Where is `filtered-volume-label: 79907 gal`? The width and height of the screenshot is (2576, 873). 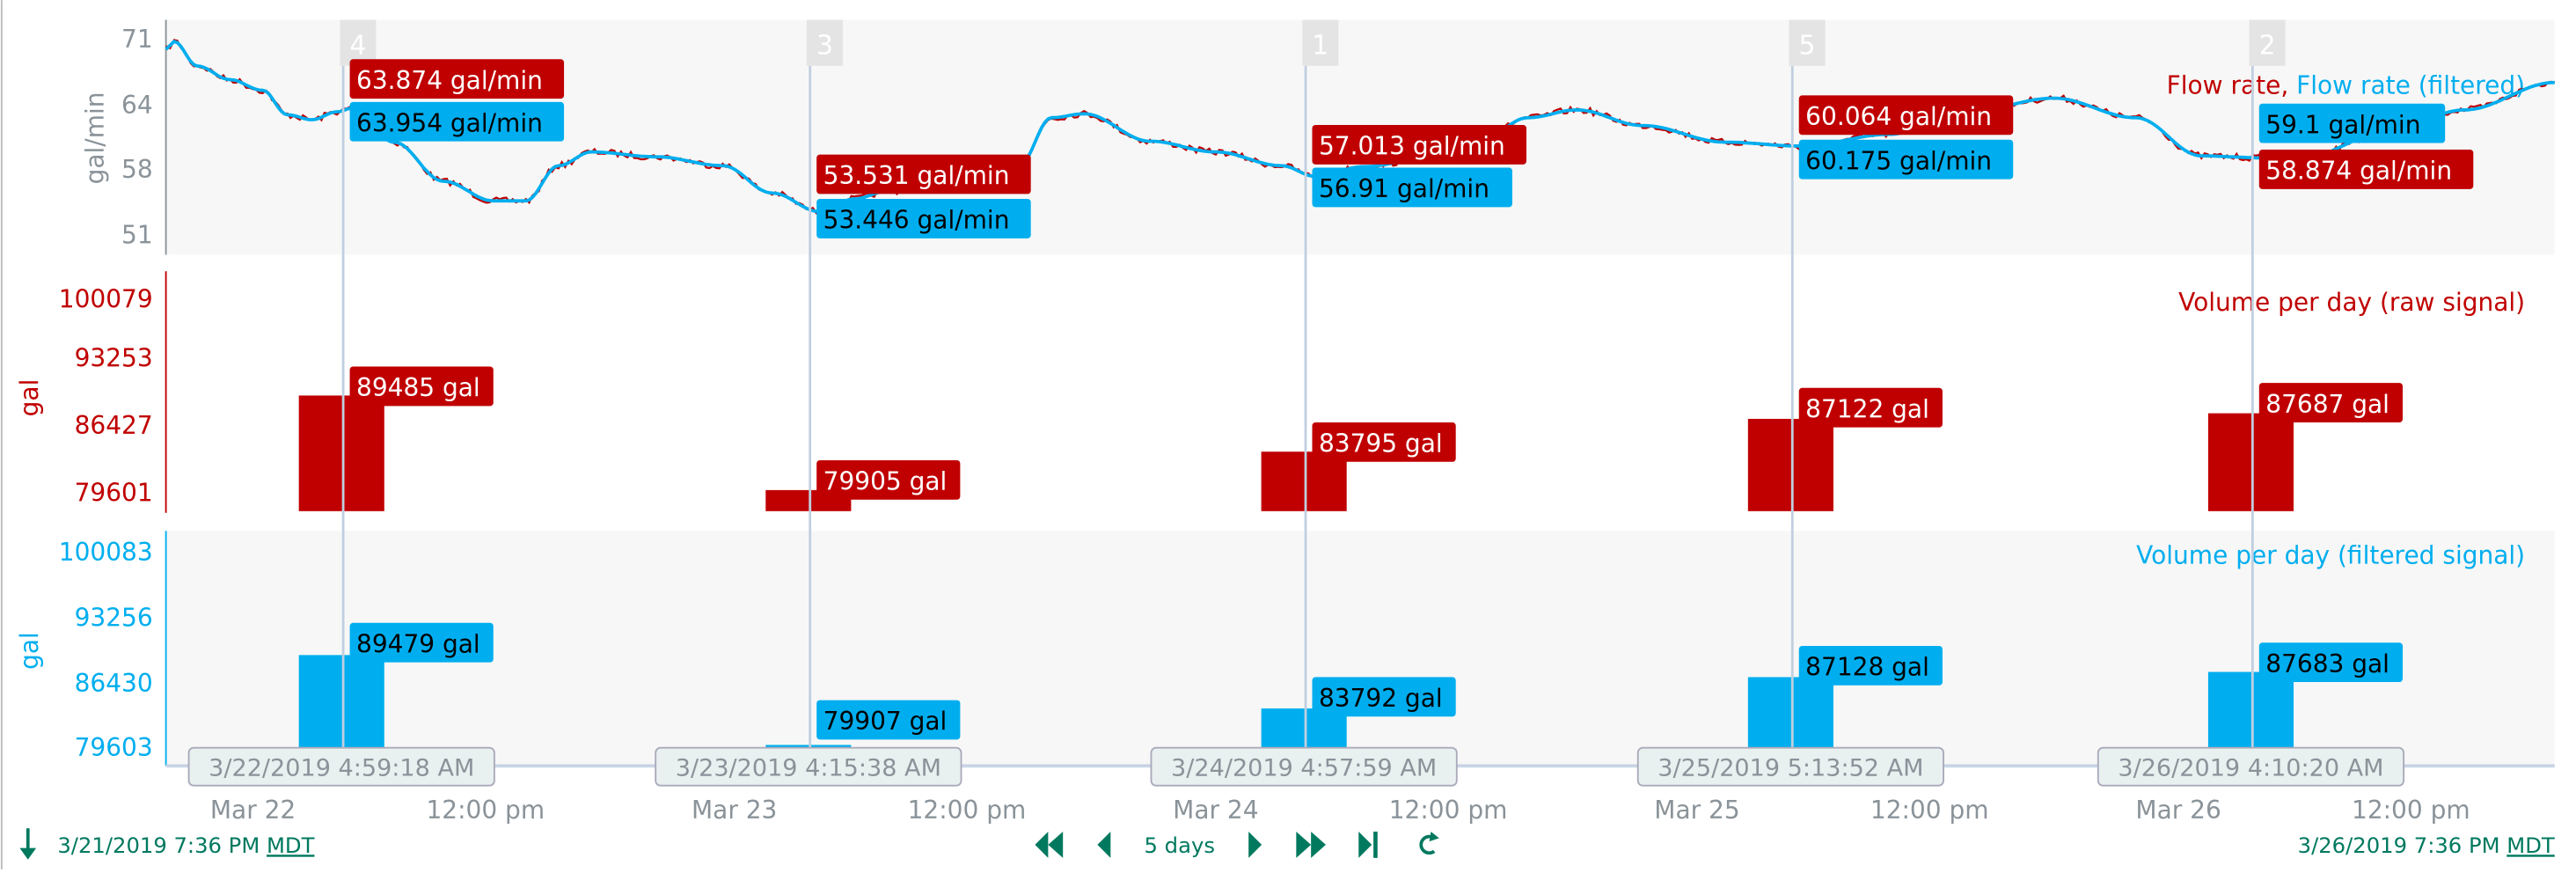 filtered-volume-label: 79907 gal is located at coordinates (888, 720).